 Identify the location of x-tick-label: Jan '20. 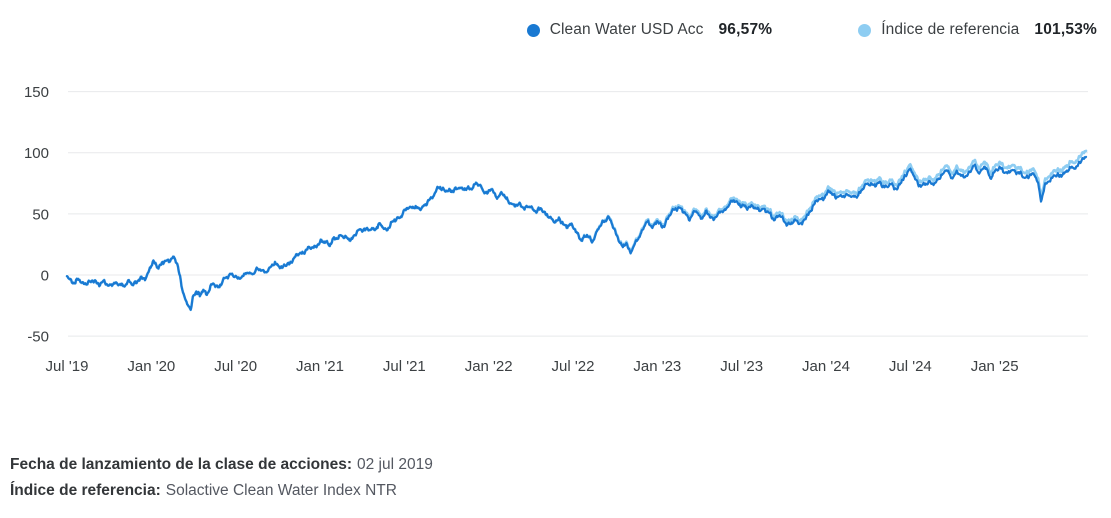
(151, 366).